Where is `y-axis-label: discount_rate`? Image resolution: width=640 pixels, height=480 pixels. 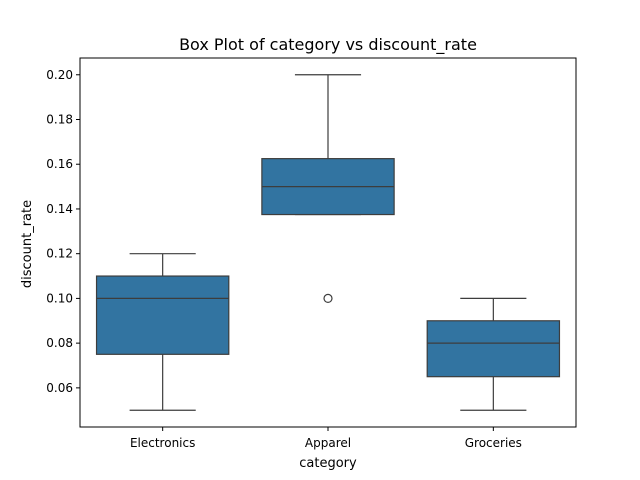
y-axis-label: discount_rate is located at coordinates (27, 244).